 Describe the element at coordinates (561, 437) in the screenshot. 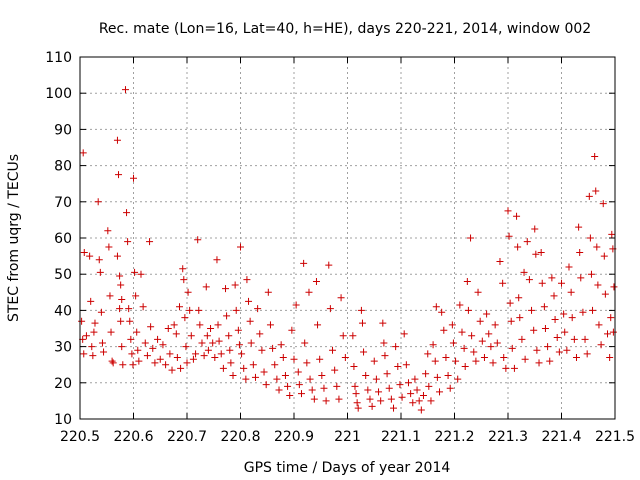

I see `x-tick-label: 221.4` at that location.